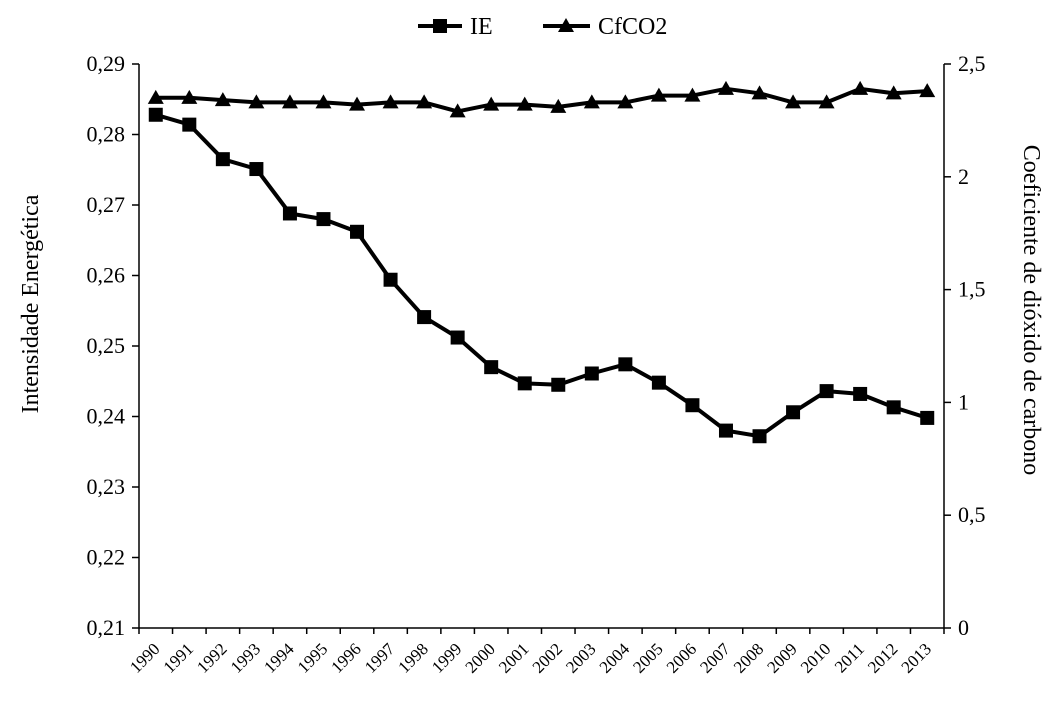  I want to click on right-tick-label: 1,5, so click(972, 289).